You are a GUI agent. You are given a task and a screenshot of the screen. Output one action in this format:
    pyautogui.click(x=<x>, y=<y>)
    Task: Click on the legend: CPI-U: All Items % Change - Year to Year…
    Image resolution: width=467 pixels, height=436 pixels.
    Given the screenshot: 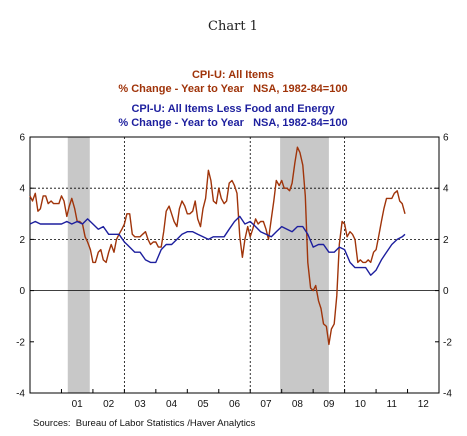 What is the action you would take?
    pyautogui.click(x=232, y=99)
    